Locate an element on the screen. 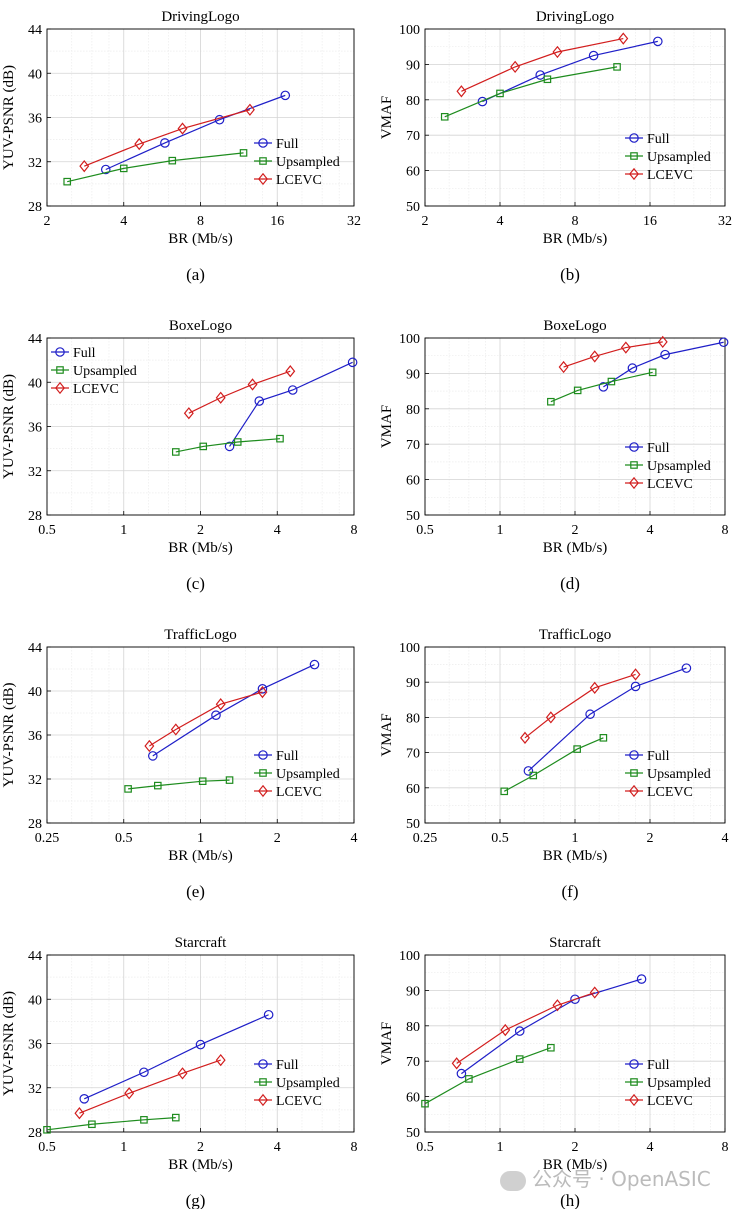 This screenshot has height=1209, width=739. y-tick-label: 28 is located at coordinates (35, 824).